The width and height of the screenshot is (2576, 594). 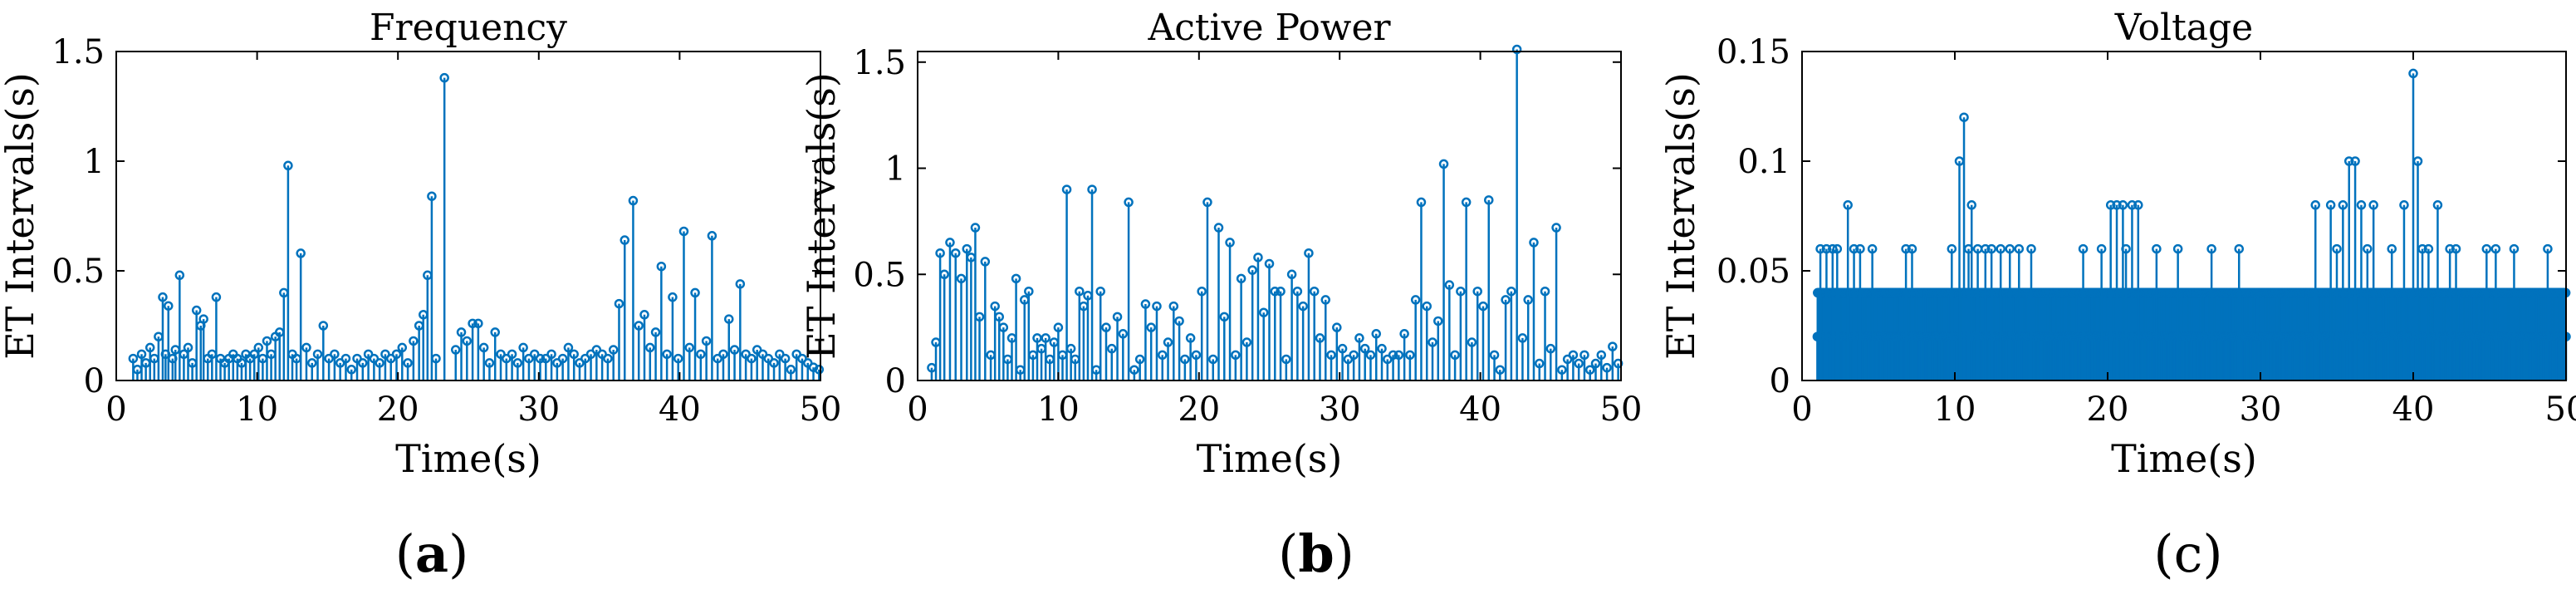 What do you see at coordinates (398, 410) in the screenshot?
I see `x-tick-label: 20` at bounding box center [398, 410].